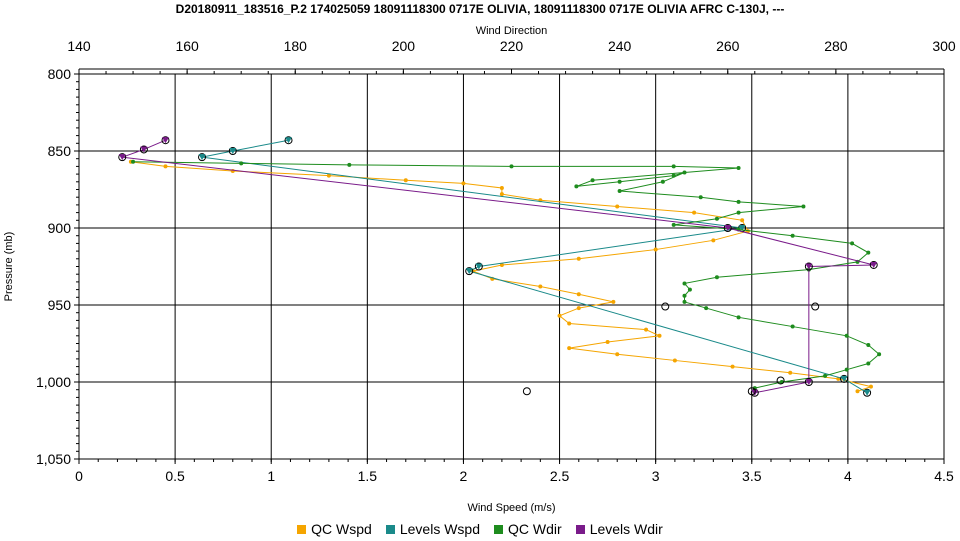  I want to click on legend-label: QC Wdir, so click(535, 529).